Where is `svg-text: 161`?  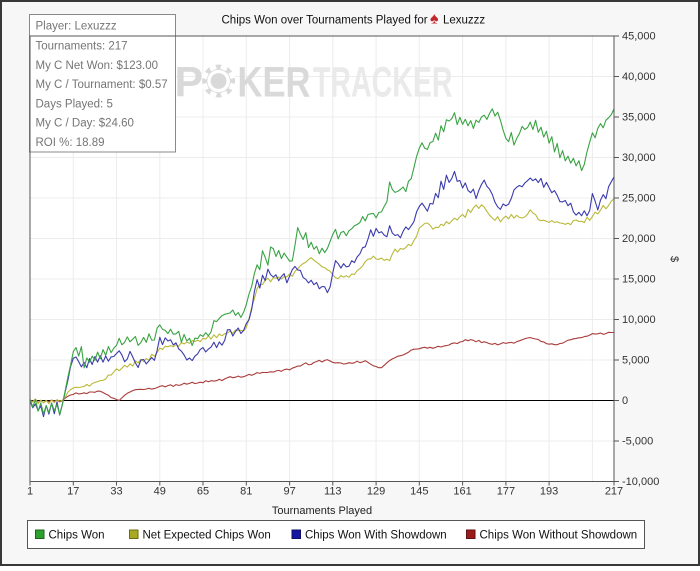
svg-text: 161 is located at coordinates (462, 492).